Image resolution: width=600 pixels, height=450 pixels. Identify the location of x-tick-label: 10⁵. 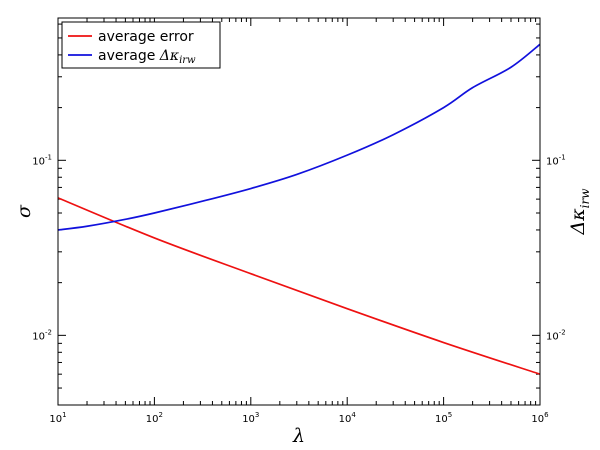
(443, 418).